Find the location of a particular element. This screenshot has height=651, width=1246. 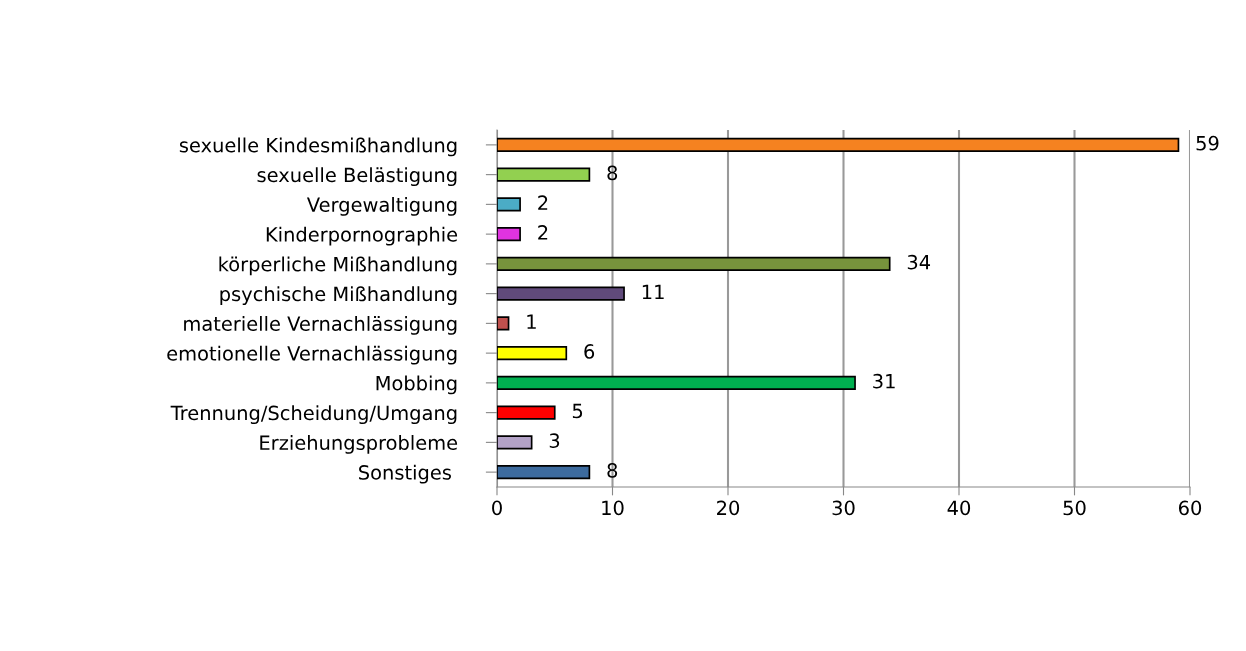

y-tick-label: materielle Vernachlässigung is located at coordinates (320, 325).